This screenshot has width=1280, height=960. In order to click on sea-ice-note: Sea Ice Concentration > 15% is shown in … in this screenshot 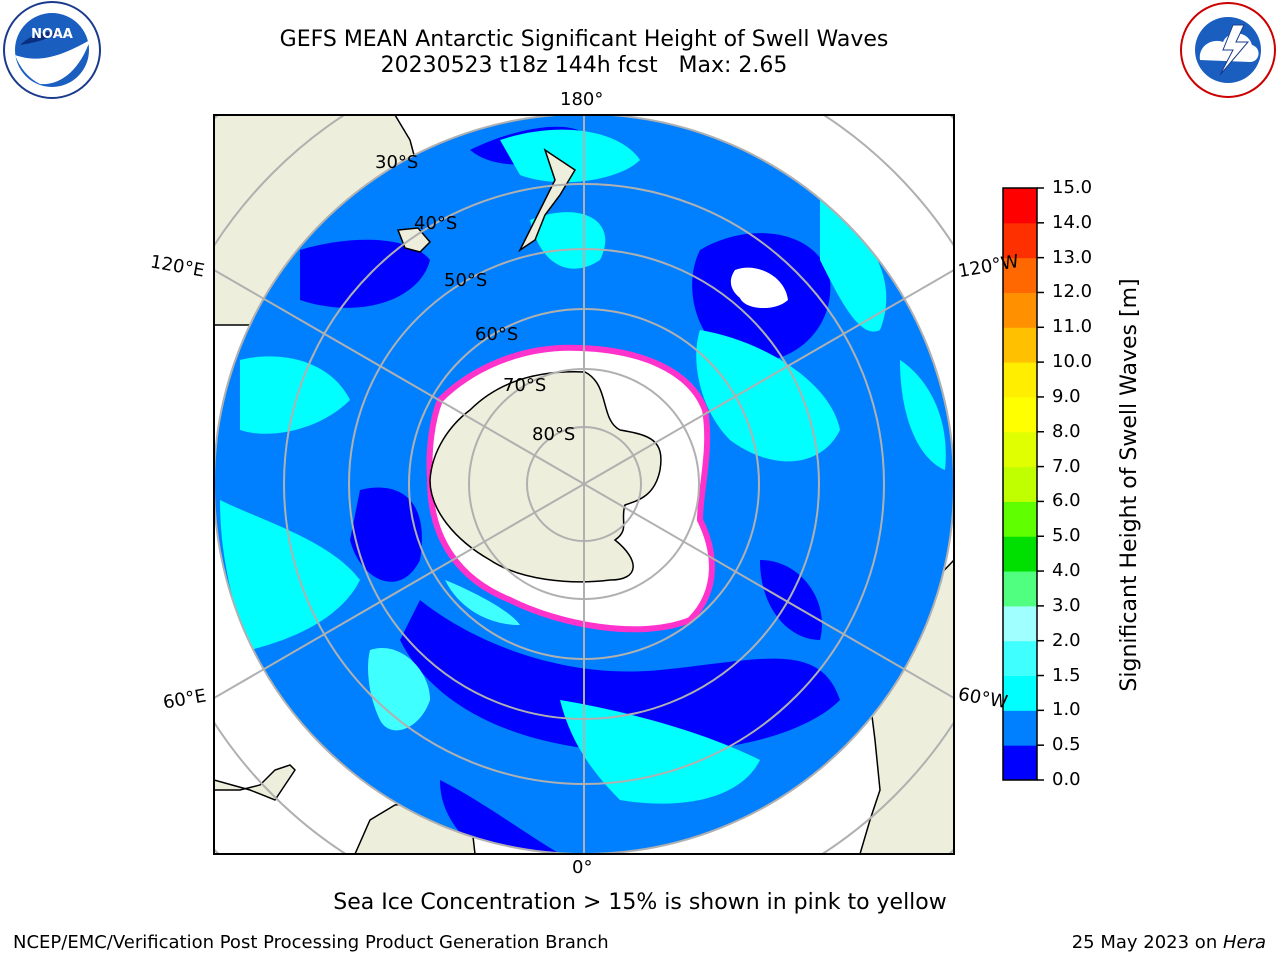, I will do `click(640, 902)`.